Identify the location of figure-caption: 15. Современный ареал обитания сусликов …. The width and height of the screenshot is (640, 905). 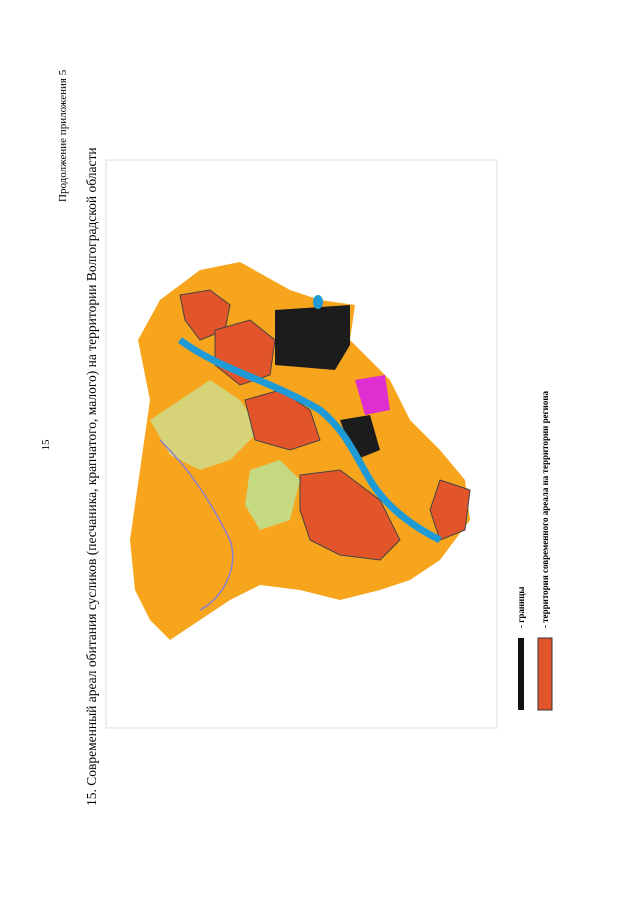
(91, 476).